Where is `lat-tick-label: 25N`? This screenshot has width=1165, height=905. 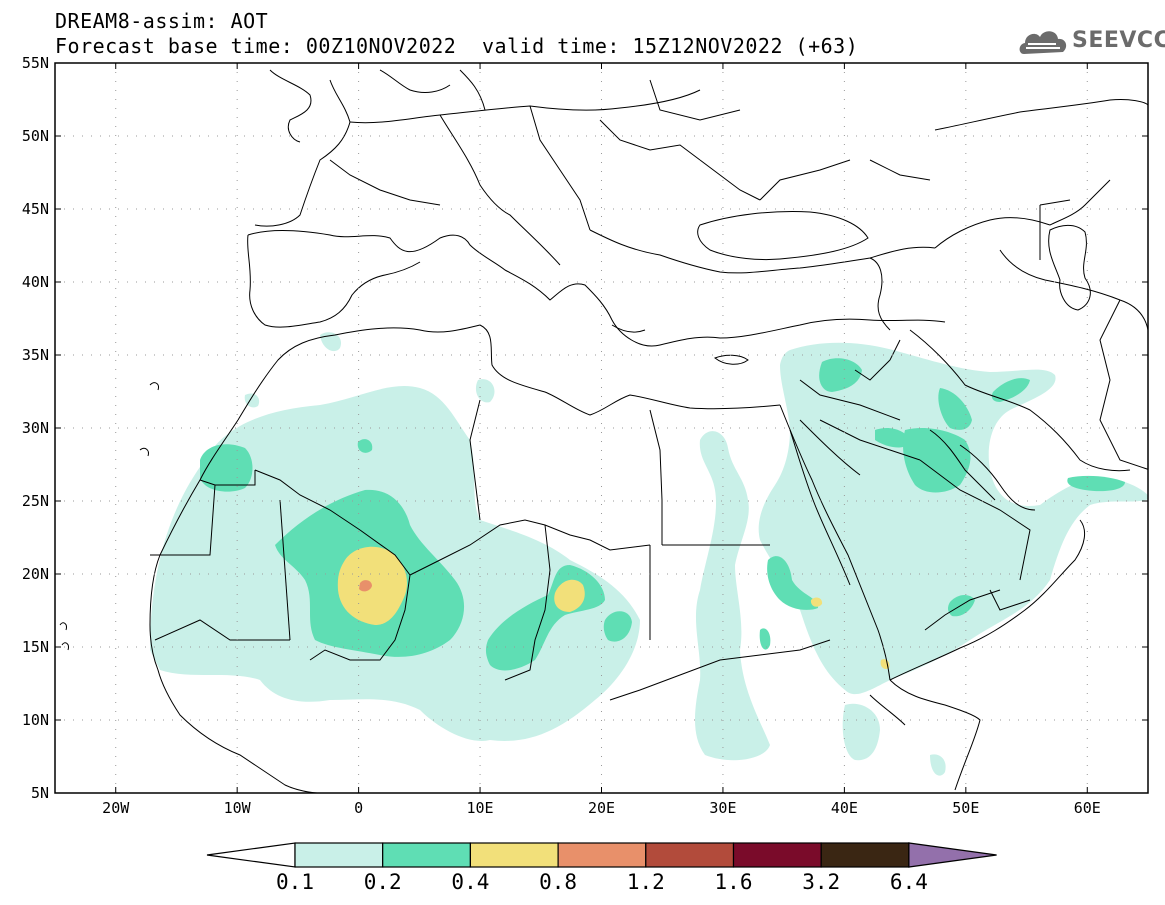
lat-tick-label: 25N is located at coordinates (35, 501).